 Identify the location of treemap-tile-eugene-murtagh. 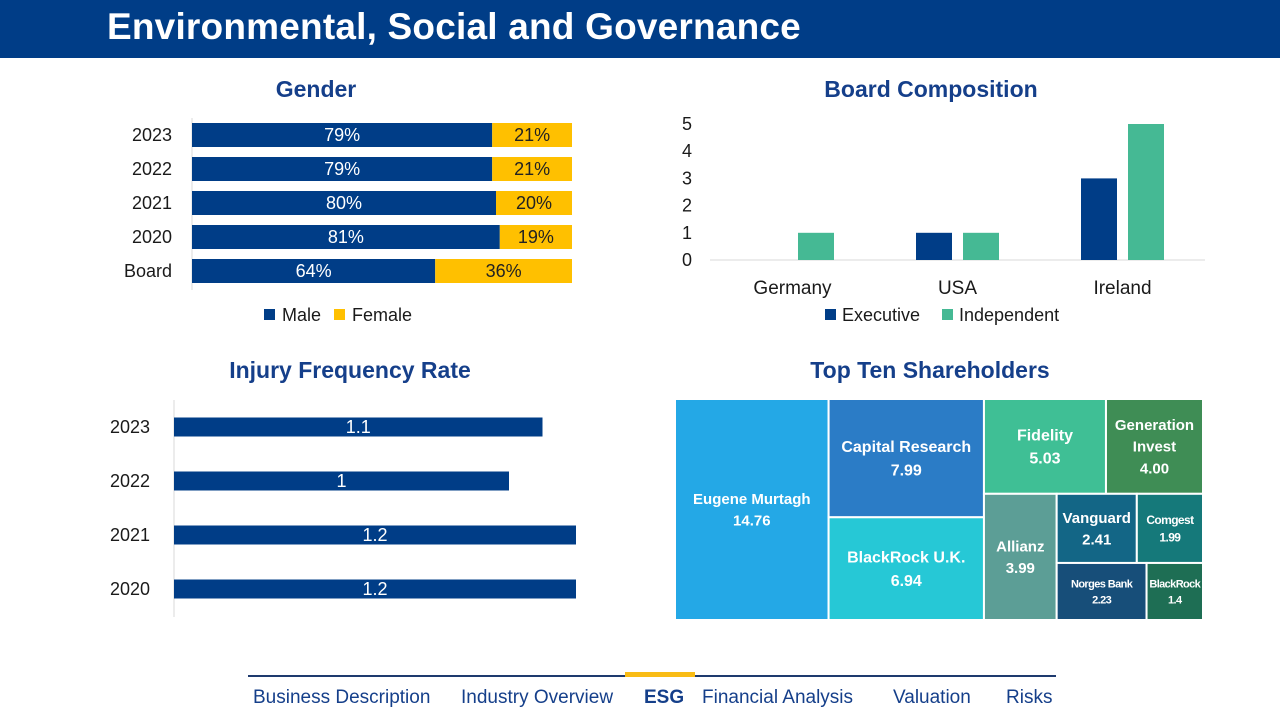
(752, 509).